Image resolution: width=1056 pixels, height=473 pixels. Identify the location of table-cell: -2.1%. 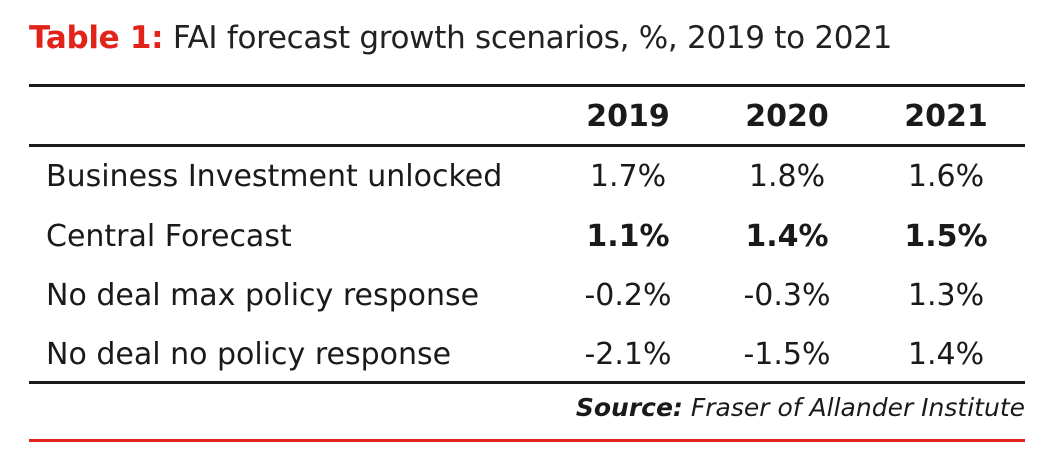
(628, 354).